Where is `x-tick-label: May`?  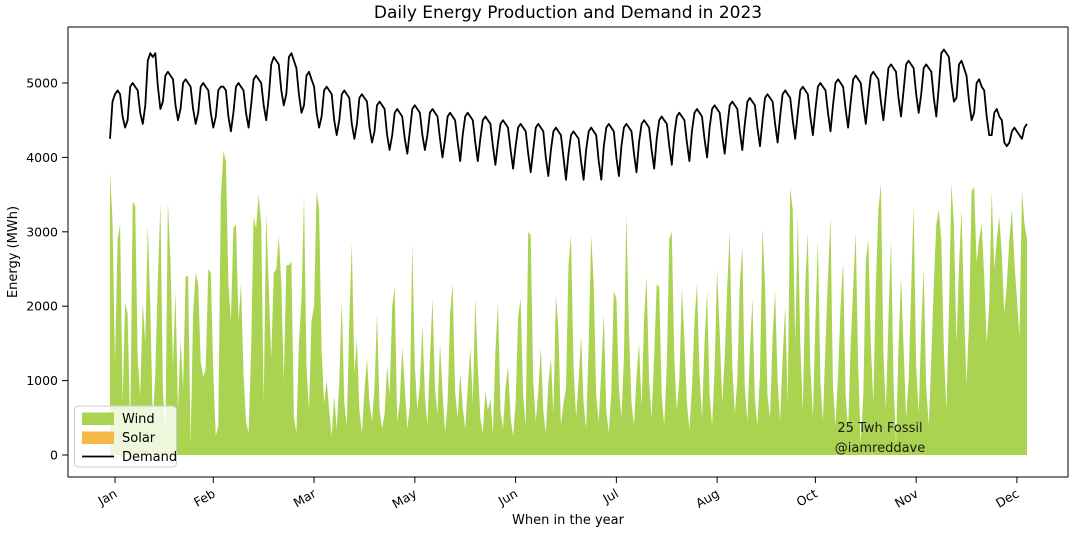
x-tick-label: May is located at coordinates (404, 498).